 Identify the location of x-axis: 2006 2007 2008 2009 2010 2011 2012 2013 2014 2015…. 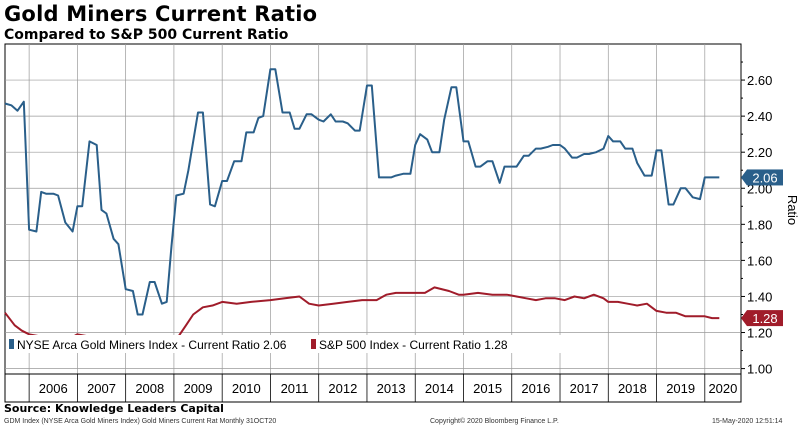
(382, 388).